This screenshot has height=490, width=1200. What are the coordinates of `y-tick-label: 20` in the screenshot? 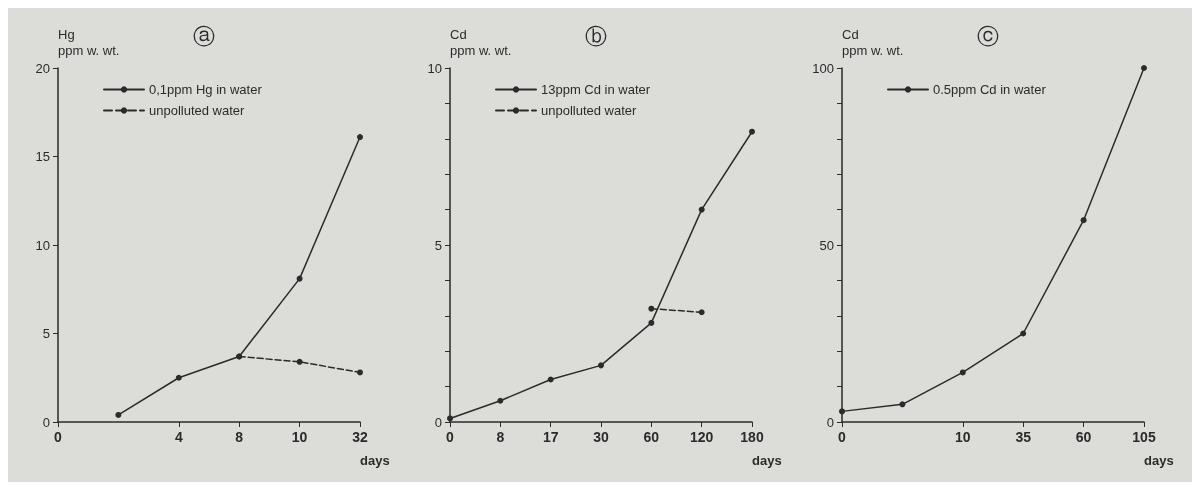 It's located at (42, 68).